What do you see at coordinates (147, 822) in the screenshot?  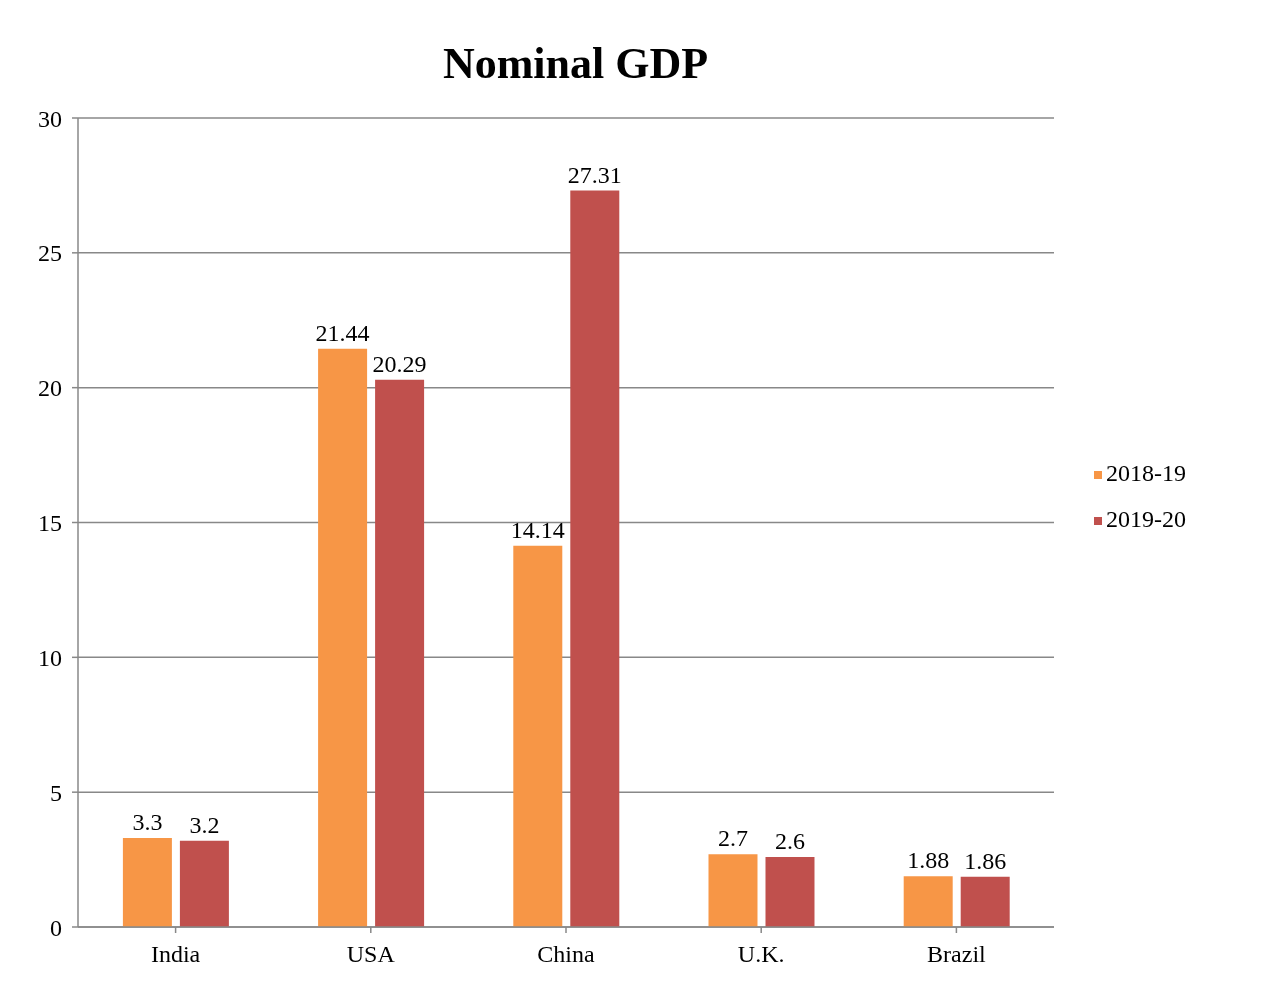 I see `data-label: 3.3` at bounding box center [147, 822].